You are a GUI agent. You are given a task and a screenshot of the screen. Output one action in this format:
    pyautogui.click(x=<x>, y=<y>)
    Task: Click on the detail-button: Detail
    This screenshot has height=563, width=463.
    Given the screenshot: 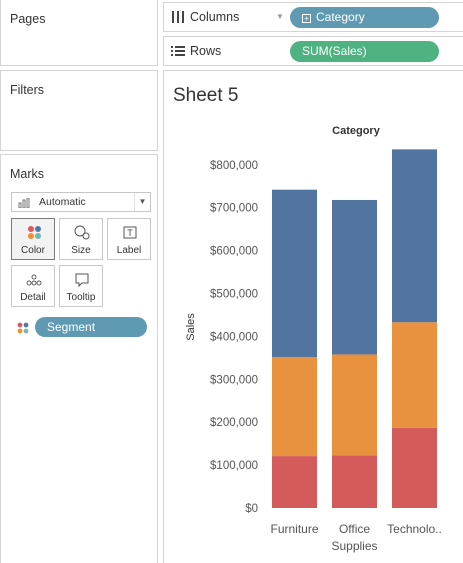 What is the action you would take?
    pyautogui.click(x=33, y=286)
    